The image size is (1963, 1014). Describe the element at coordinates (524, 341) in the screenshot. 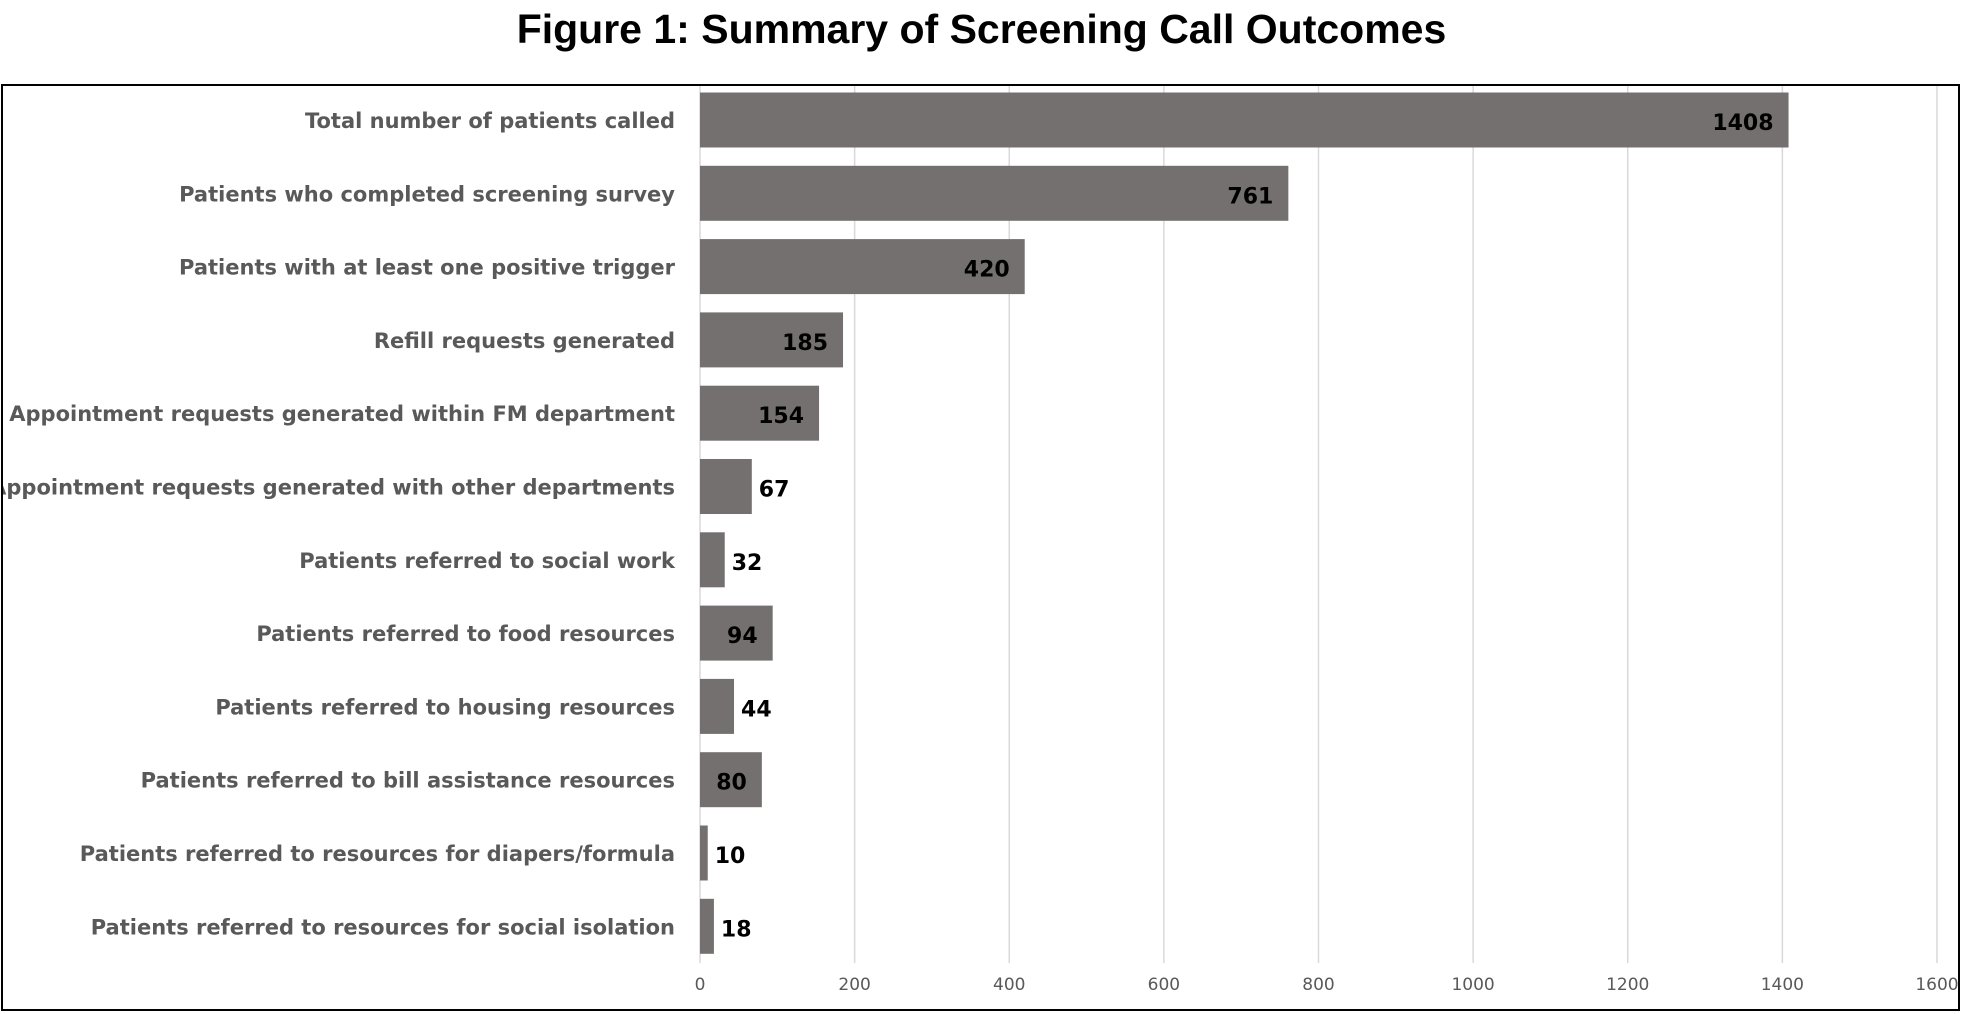

I see `category-label: Refill requests generated` at that location.